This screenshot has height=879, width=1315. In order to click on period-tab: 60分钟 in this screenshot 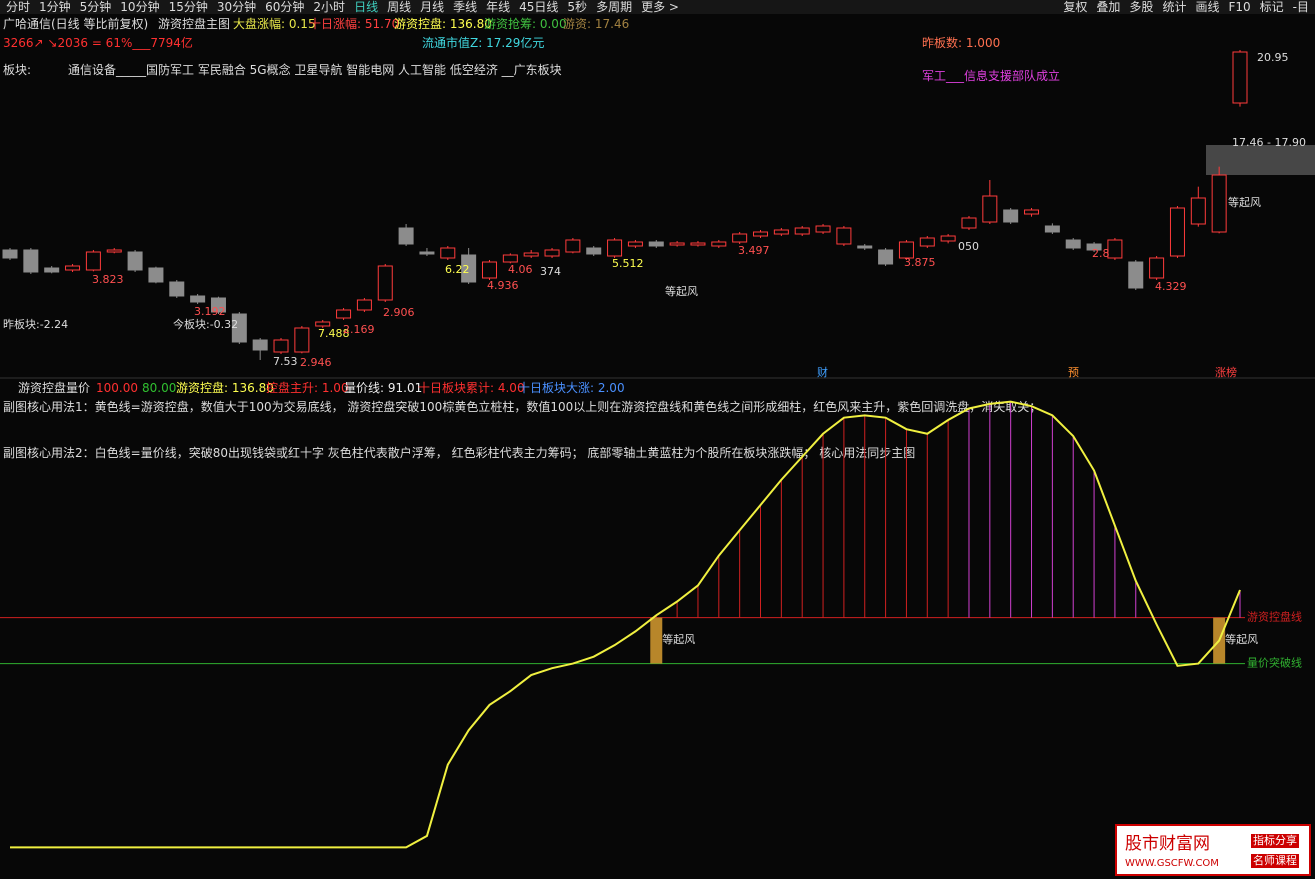, I will do `click(285, 7)`.